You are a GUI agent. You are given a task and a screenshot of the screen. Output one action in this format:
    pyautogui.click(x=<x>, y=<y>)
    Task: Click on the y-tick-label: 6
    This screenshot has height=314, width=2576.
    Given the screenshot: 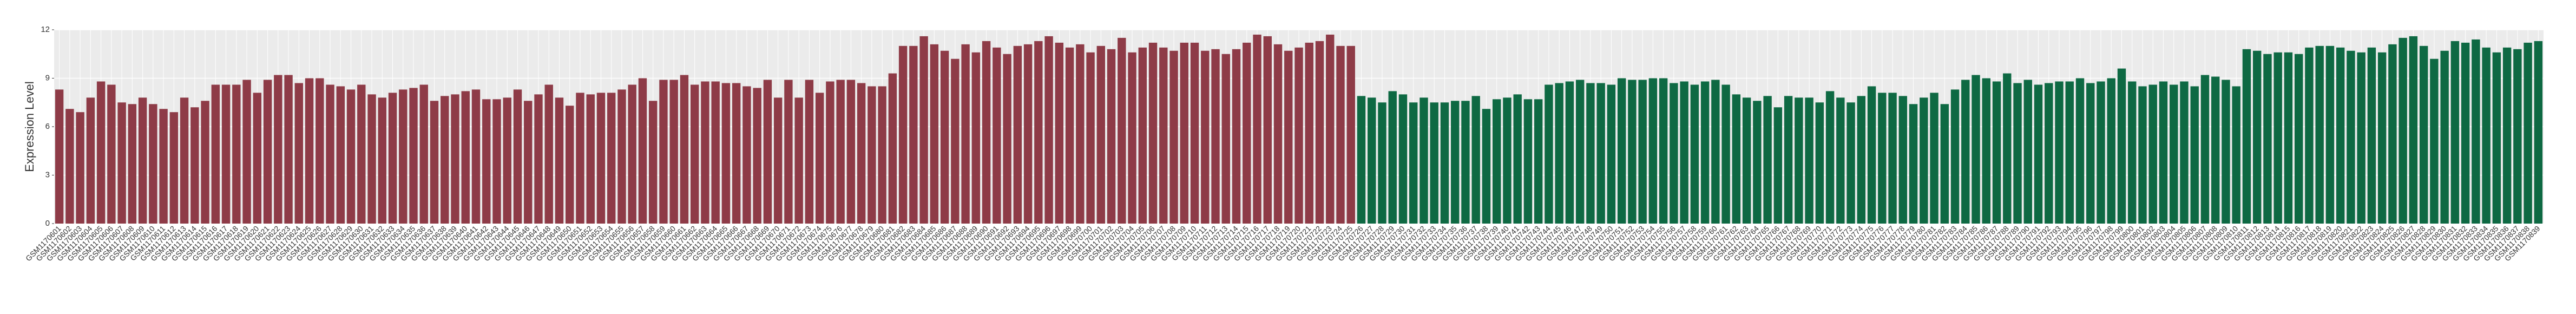 What is the action you would take?
    pyautogui.click(x=47, y=126)
    